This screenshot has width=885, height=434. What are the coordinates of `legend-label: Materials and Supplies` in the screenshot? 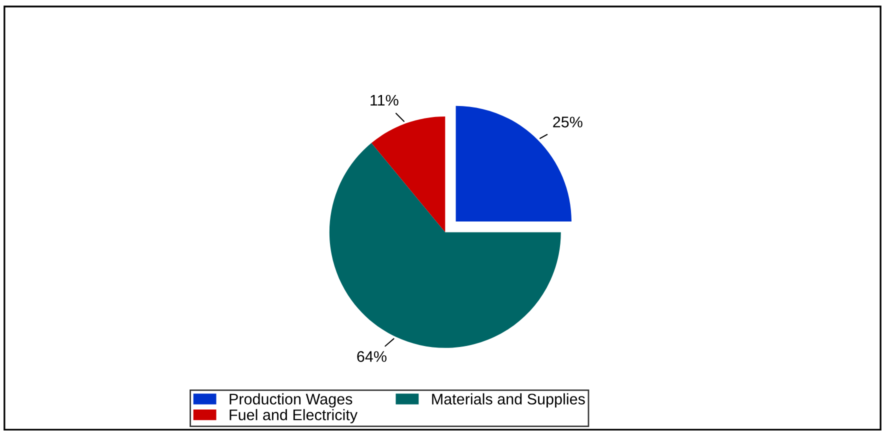 It's located at (508, 400).